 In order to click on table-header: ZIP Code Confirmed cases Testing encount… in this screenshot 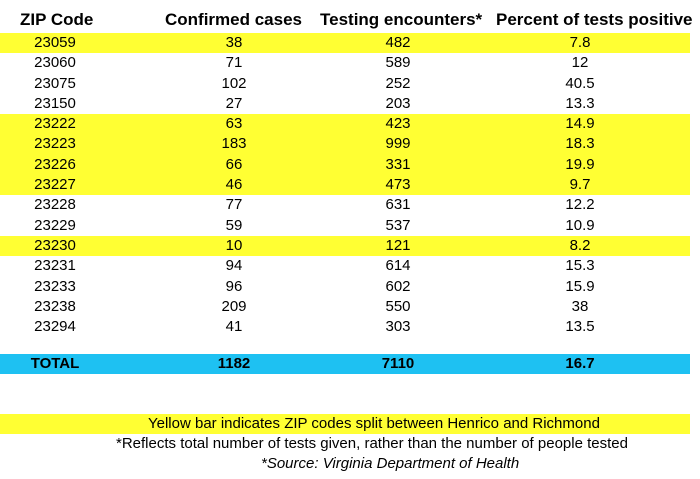, I will do `click(350, 22)`.